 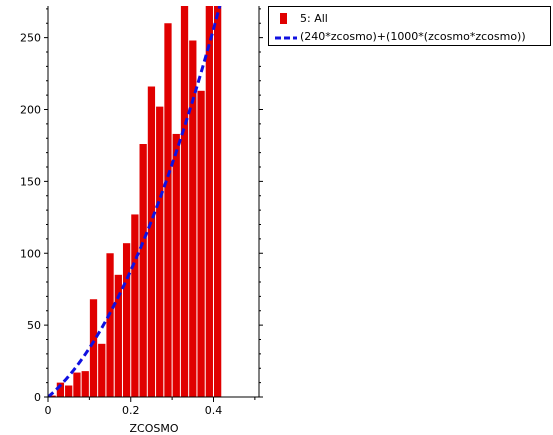 What do you see at coordinates (153, 428) in the screenshot?
I see `x-axis-title: ZCOSMO` at bounding box center [153, 428].